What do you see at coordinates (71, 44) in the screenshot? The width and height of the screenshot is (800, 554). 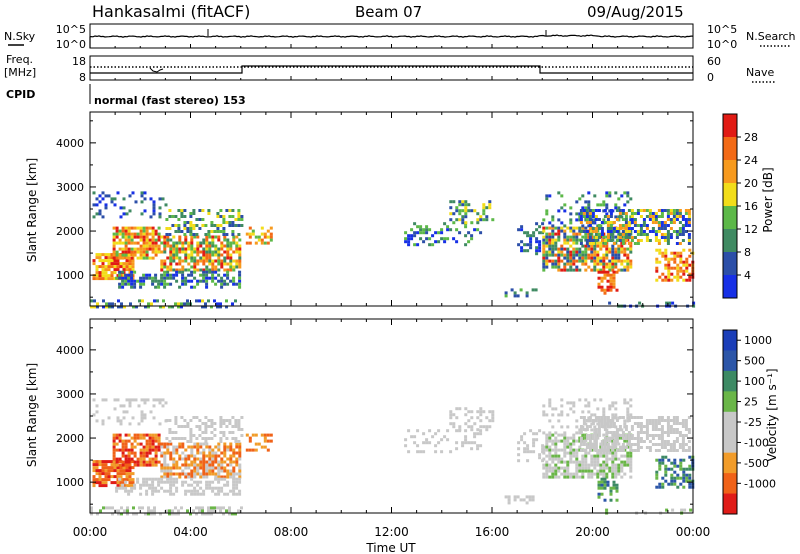 I see `nsky-tick-bot: 10^0` at bounding box center [71, 44].